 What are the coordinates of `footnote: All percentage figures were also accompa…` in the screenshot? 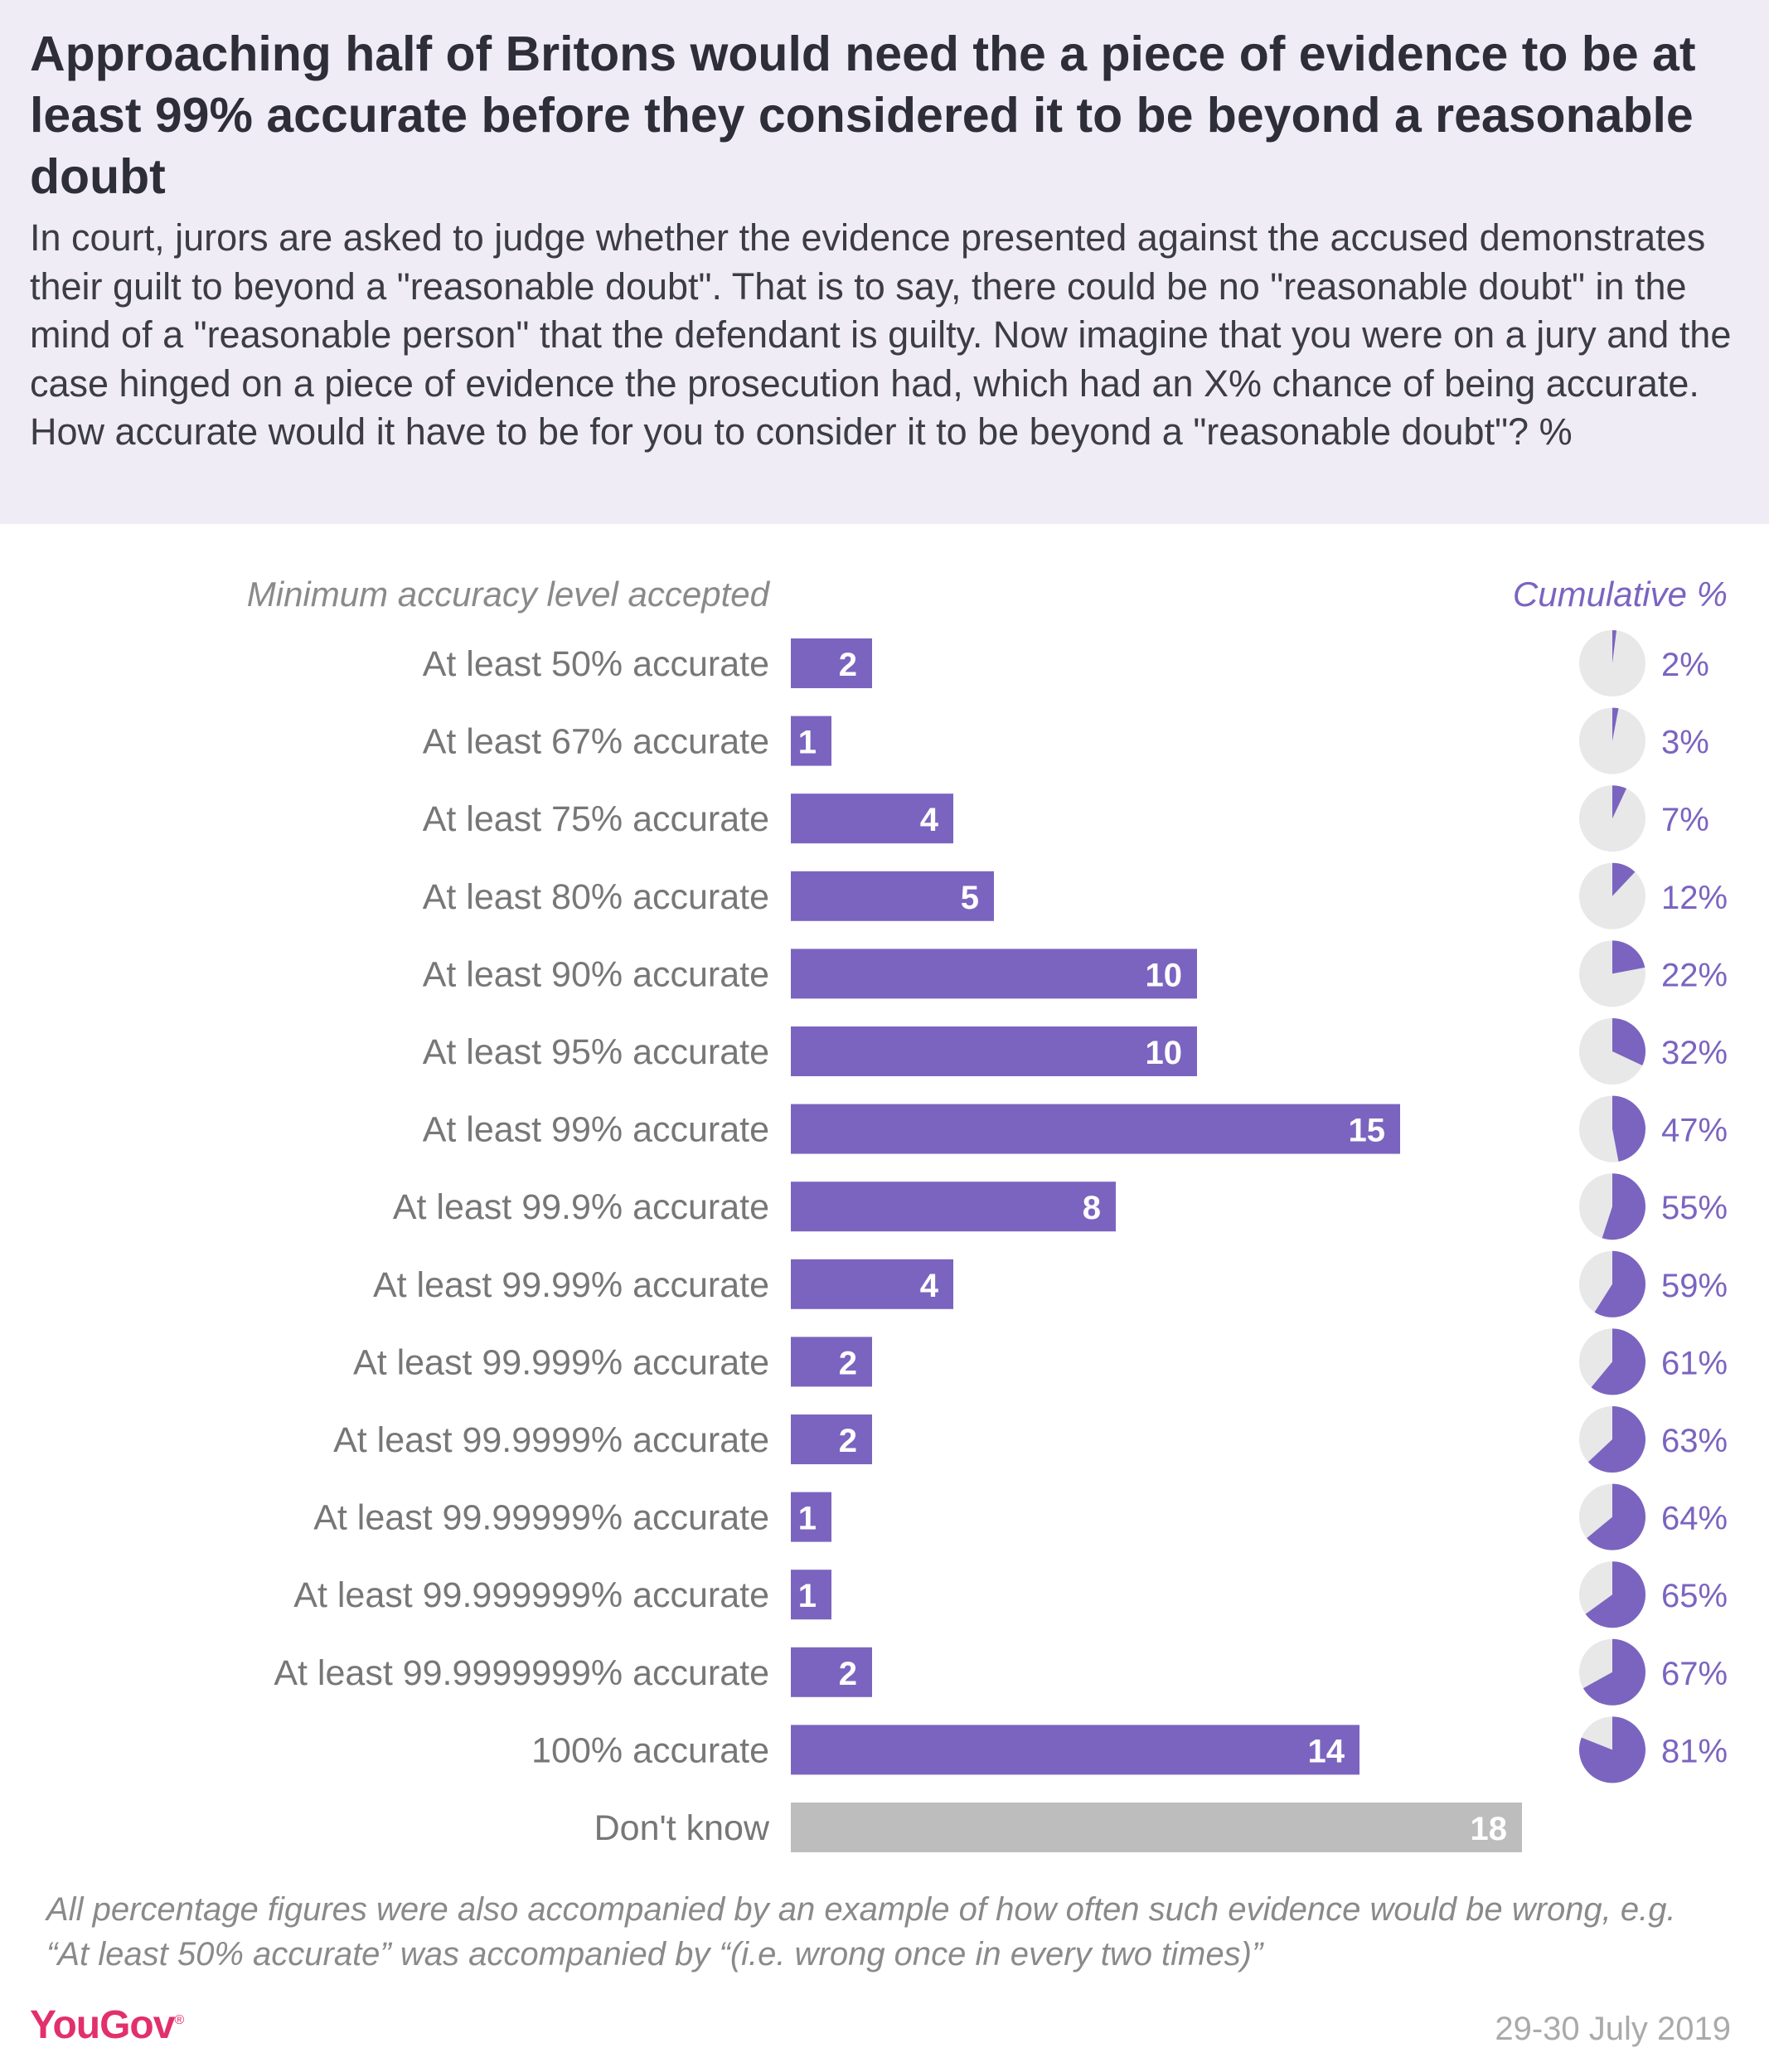 It's located at (861, 1932).